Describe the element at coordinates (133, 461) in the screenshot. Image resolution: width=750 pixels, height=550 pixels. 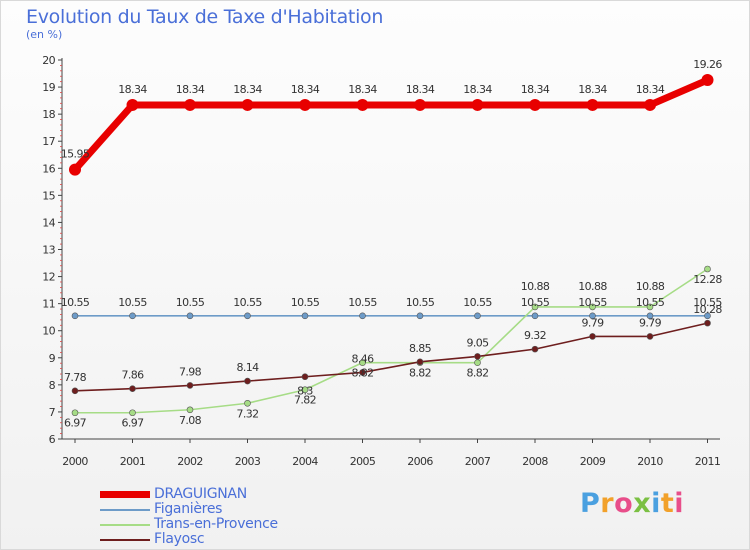
I see `x-tick-label: 2001` at that location.